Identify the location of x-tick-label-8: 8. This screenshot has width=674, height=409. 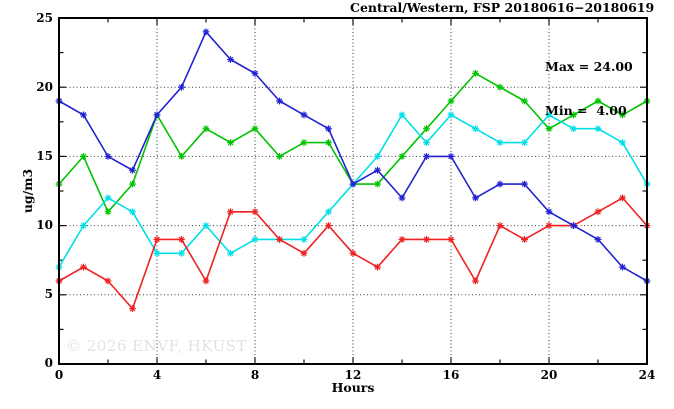
(255, 375).